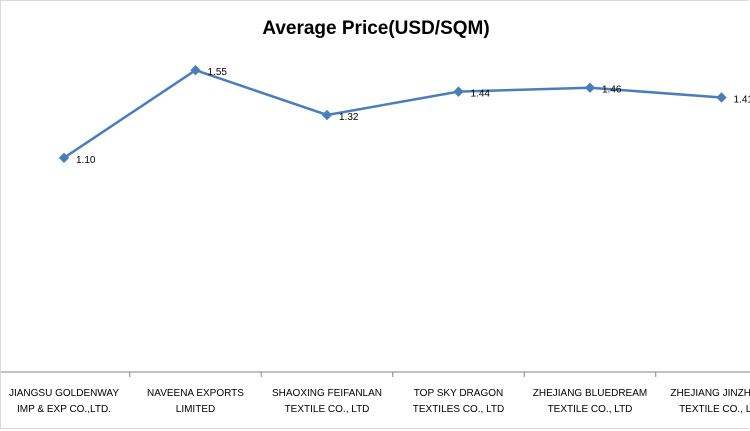  I want to click on data-label: 1.55, so click(218, 72).